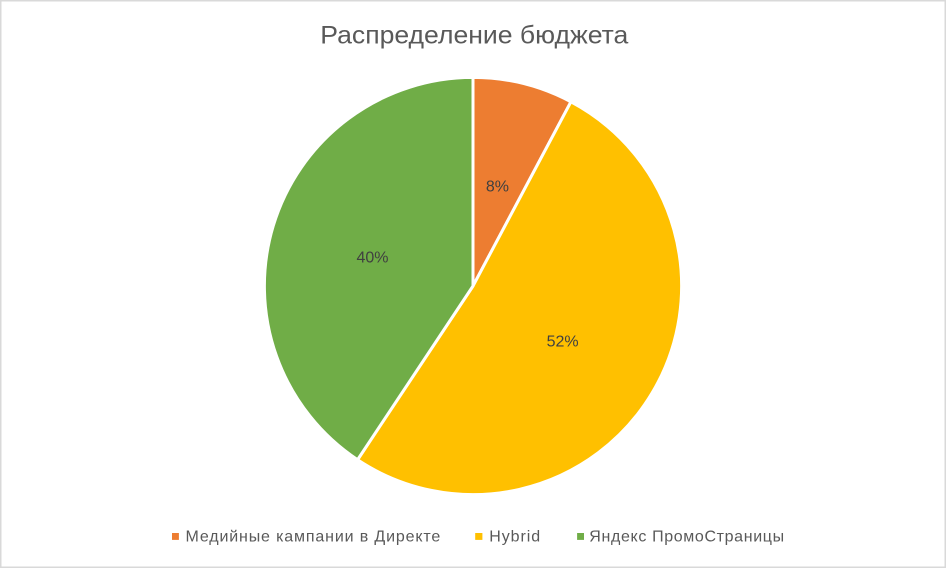 The image size is (946, 568). What do you see at coordinates (563, 341) in the screenshot?
I see `svg-text: 52%` at bounding box center [563, 341].